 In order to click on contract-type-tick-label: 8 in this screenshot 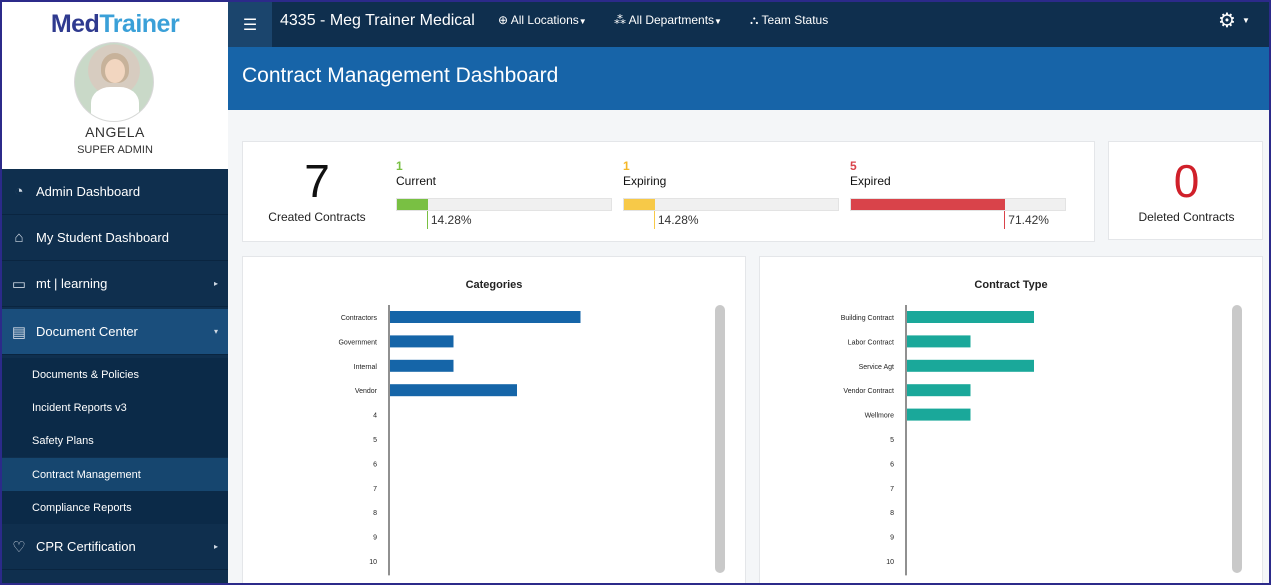, I will do `click(892, 513)`.